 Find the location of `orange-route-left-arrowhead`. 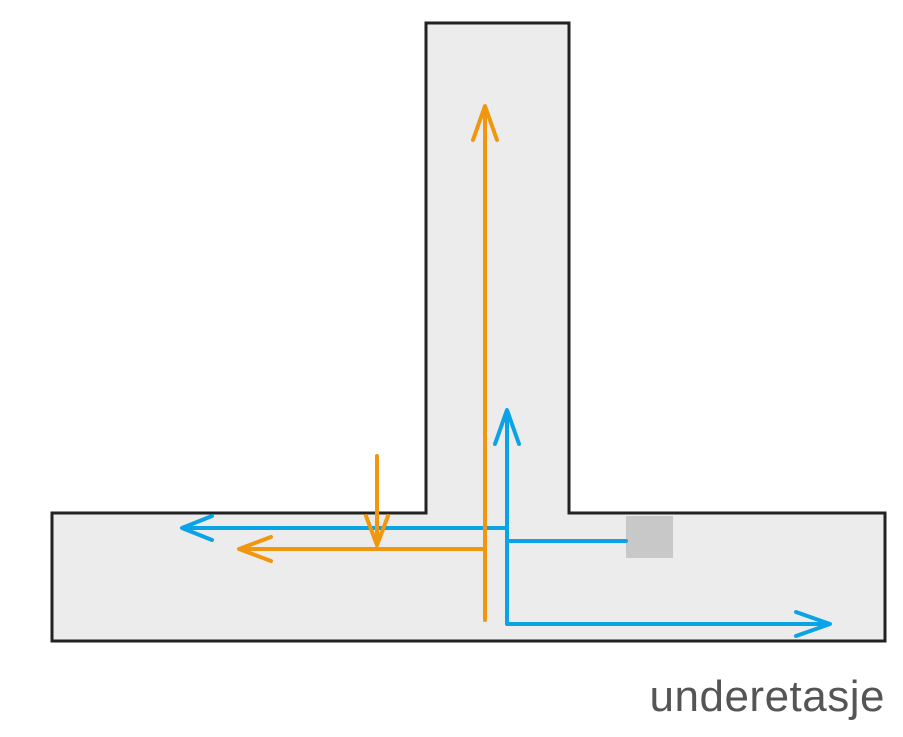

orange-route-left-arrowhead is located at coordinates (255, 549).